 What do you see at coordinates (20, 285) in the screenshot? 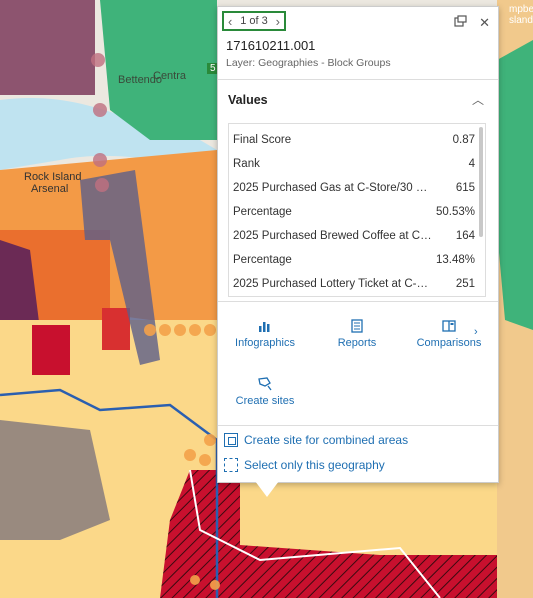
I see `region-dark-purple` at bounding box center [20, 285].